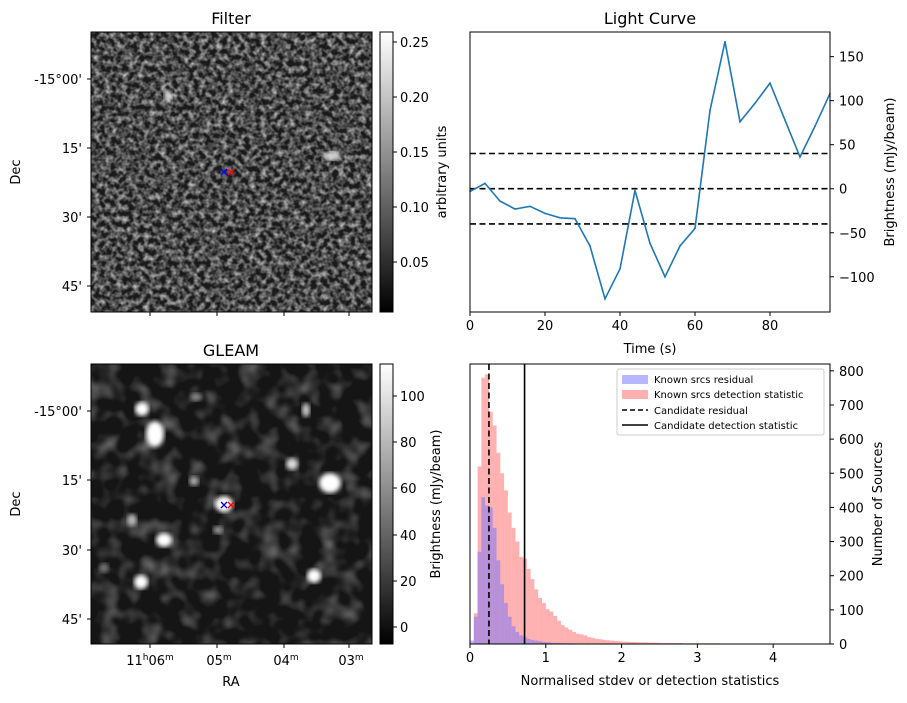  I want to click on filter-ytick-label: 45', so click(72, 287).